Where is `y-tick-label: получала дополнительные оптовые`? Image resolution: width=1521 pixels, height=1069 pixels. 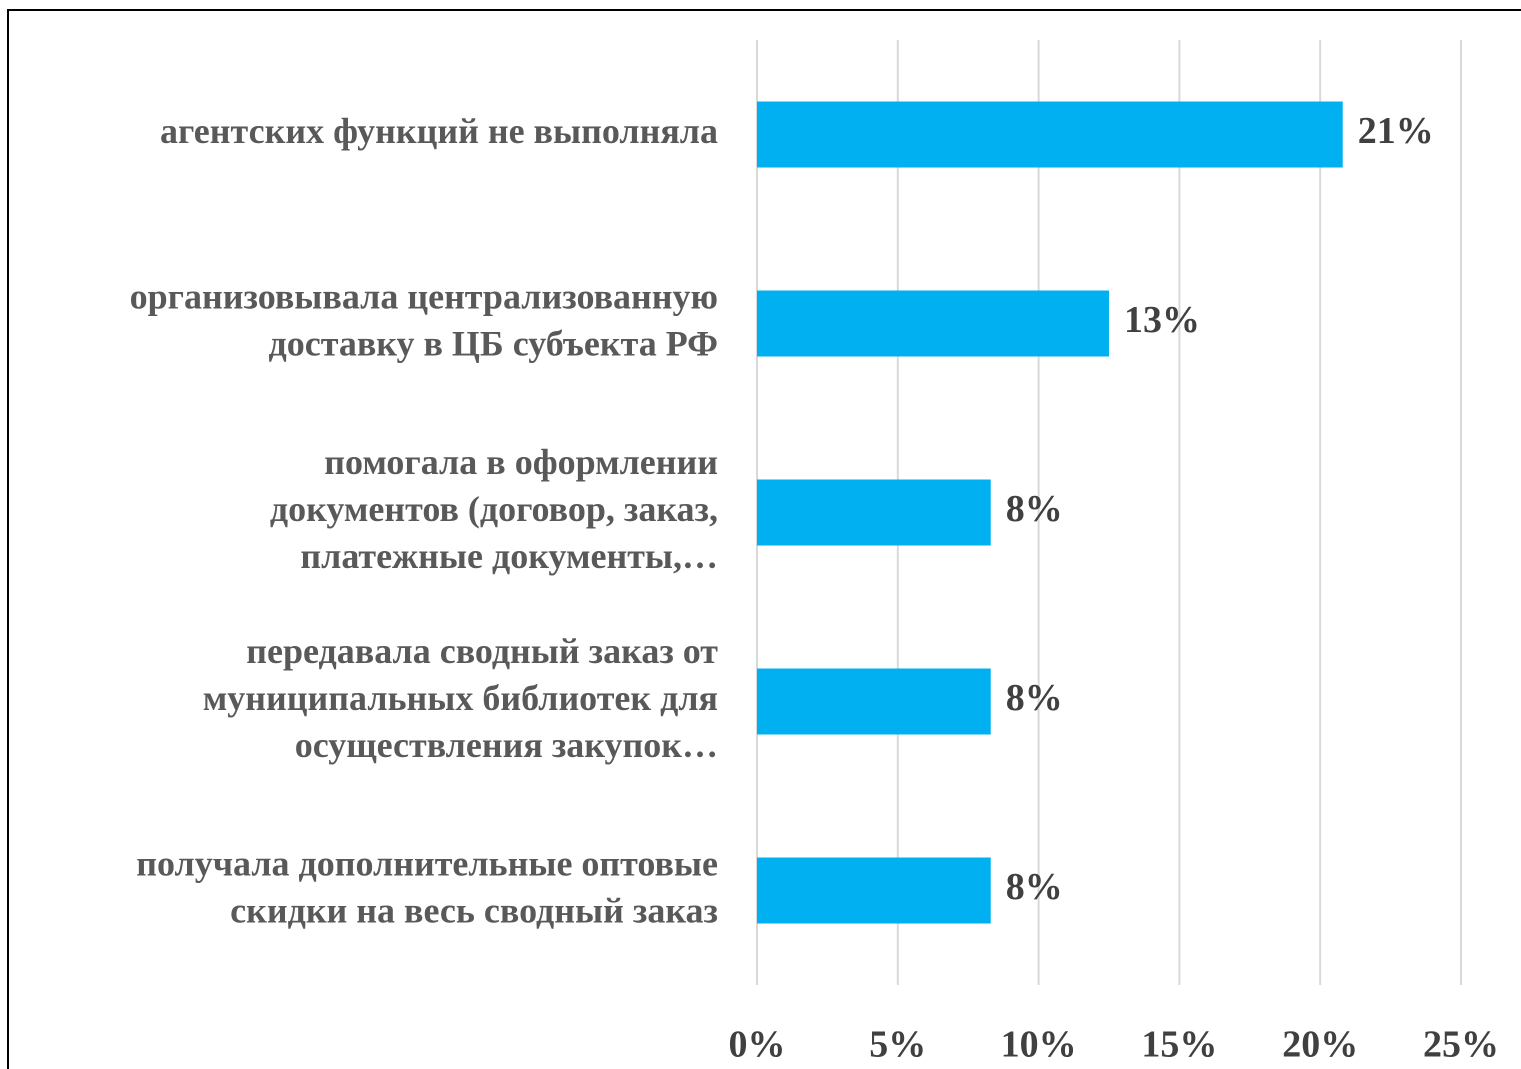 y-tick-label: получала дополнительные оптовые is located at coordinates (427, 863).